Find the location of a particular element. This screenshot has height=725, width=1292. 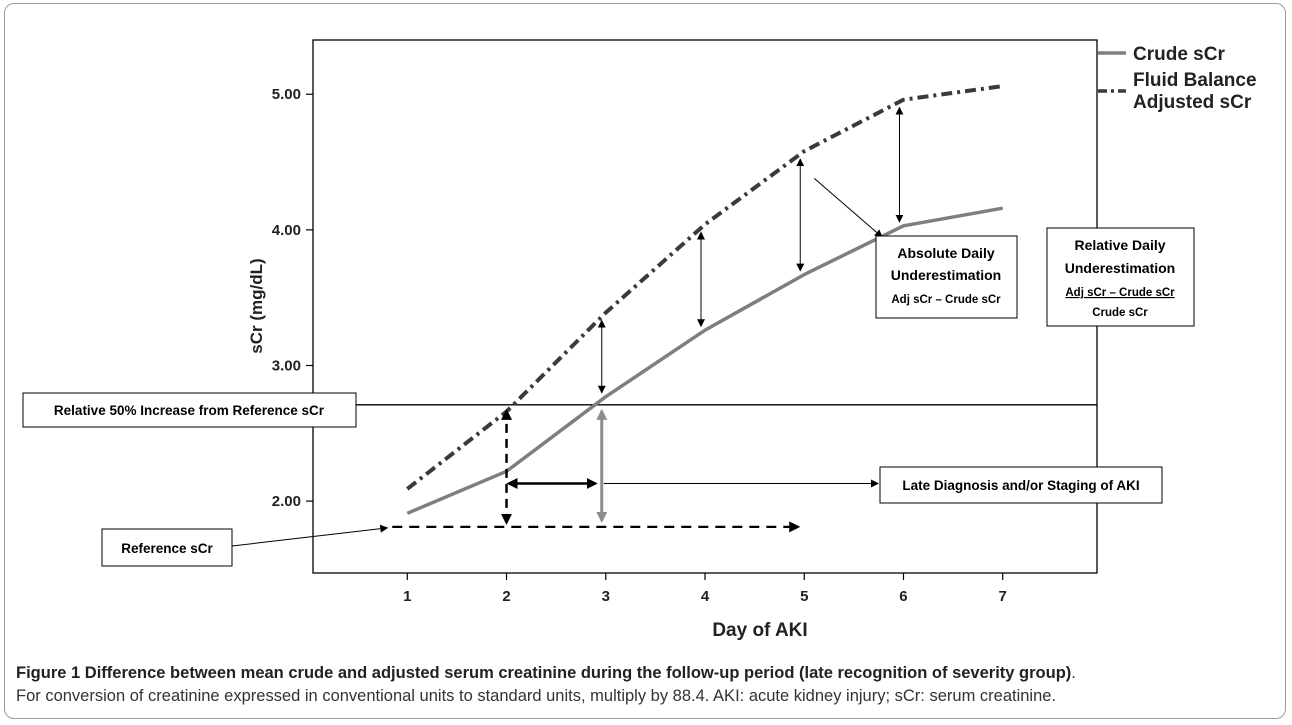

late-diagnosis-box: Late Diagnosis and/or Staging of AKI is located at coordinates (1021, 485).